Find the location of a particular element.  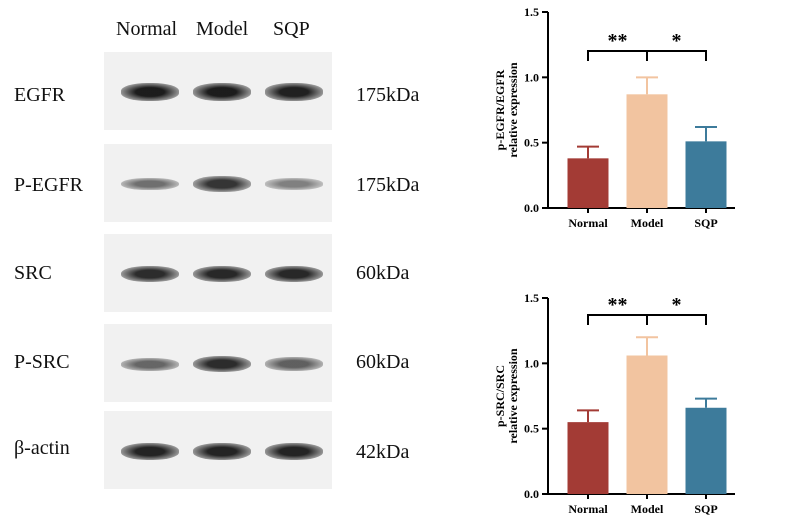

blot-strip-egfr is located at coordinates (218, 91).